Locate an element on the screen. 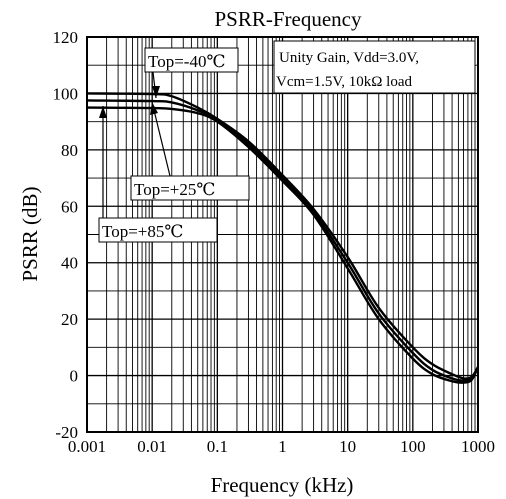 The height and width of the screenshot is (499, 506). y-tick-label: 100 is located at coordinates (66, 93).